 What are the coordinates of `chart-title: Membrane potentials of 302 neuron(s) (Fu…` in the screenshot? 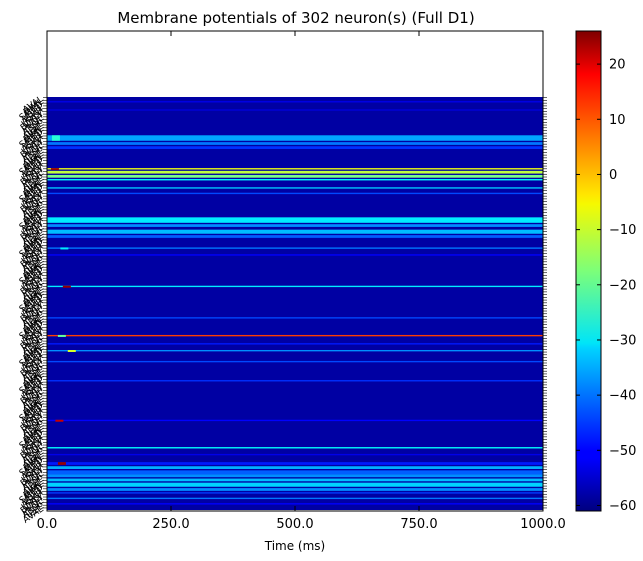 It's located at (295, 18).